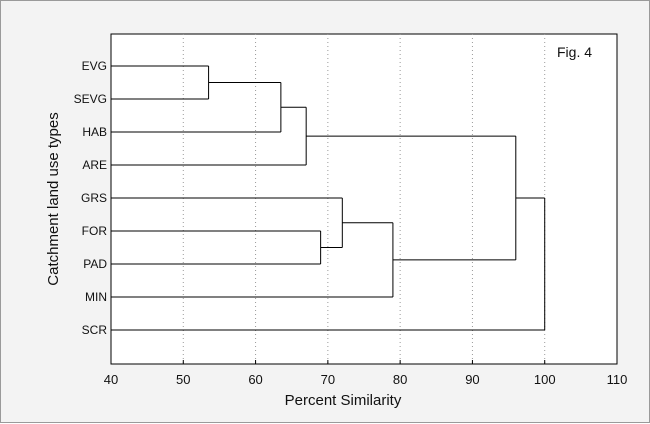 The height and width of the screenshot is (424, 650). I want to click on leaf-label-evg: EVG, so click(94, 66).